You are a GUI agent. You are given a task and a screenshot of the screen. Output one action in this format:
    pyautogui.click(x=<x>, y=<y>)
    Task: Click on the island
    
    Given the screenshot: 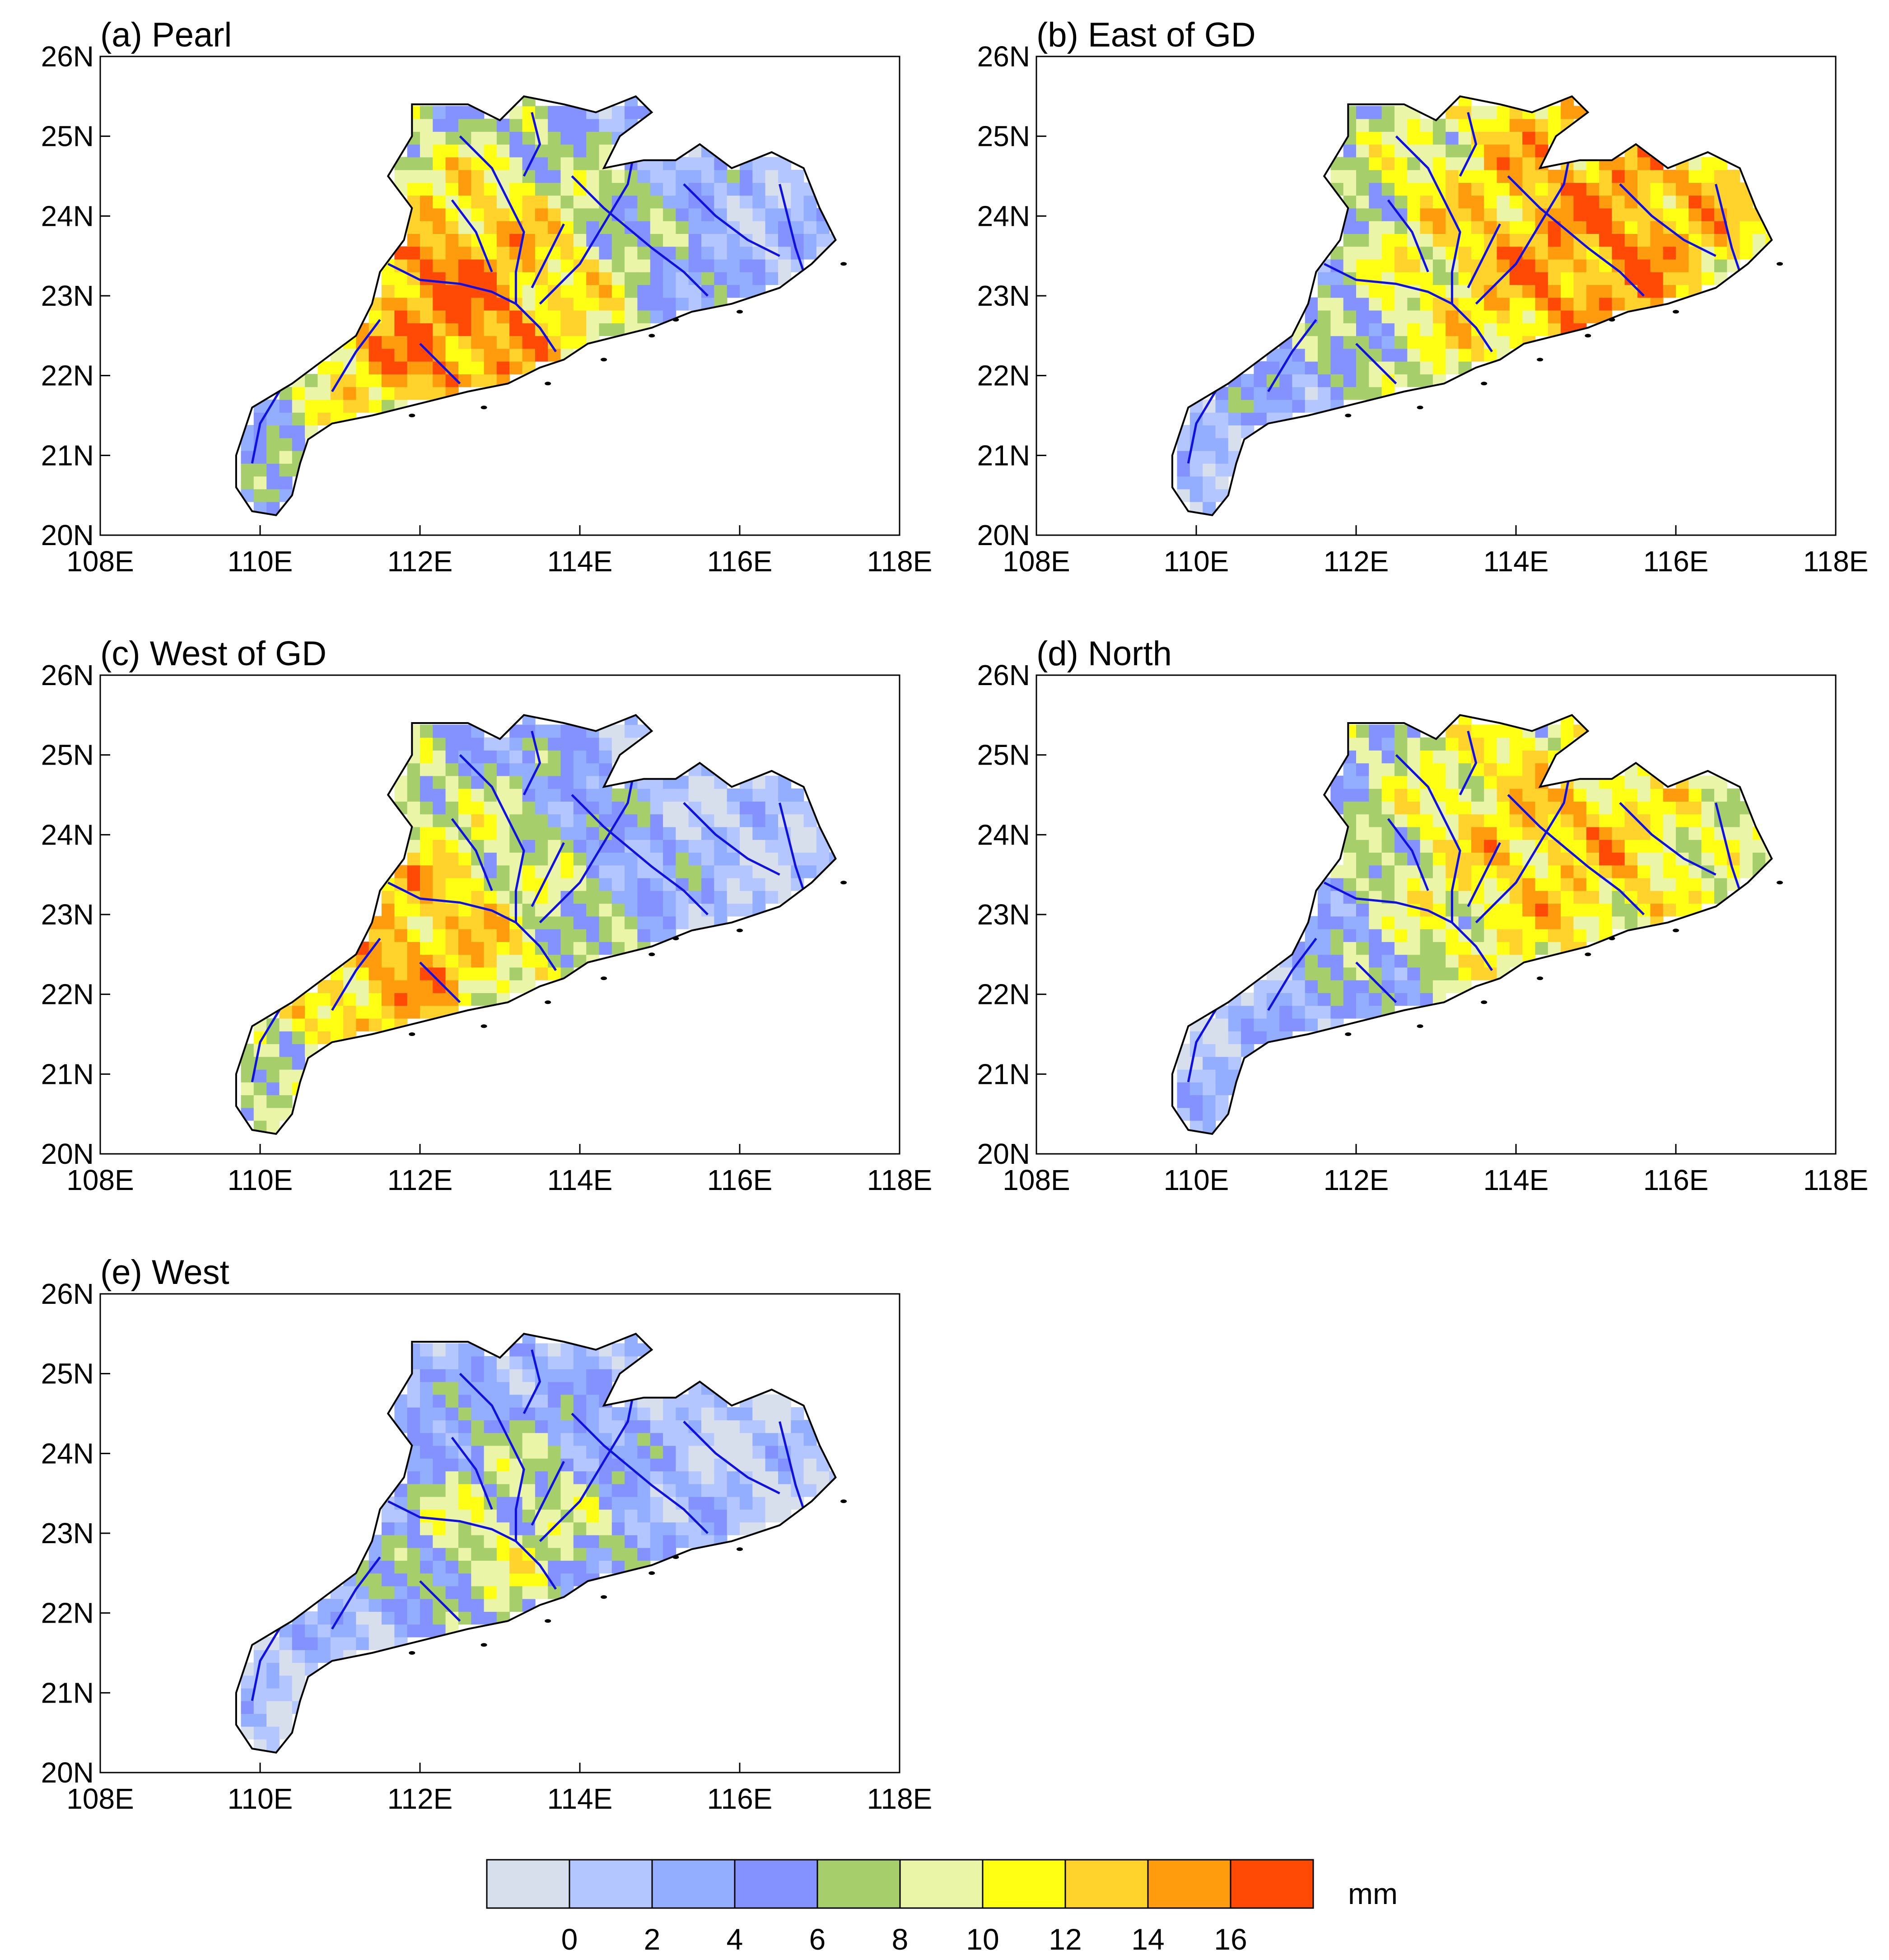 What is the action you would take?
    pyautogui.click(x=843, y=264)
    